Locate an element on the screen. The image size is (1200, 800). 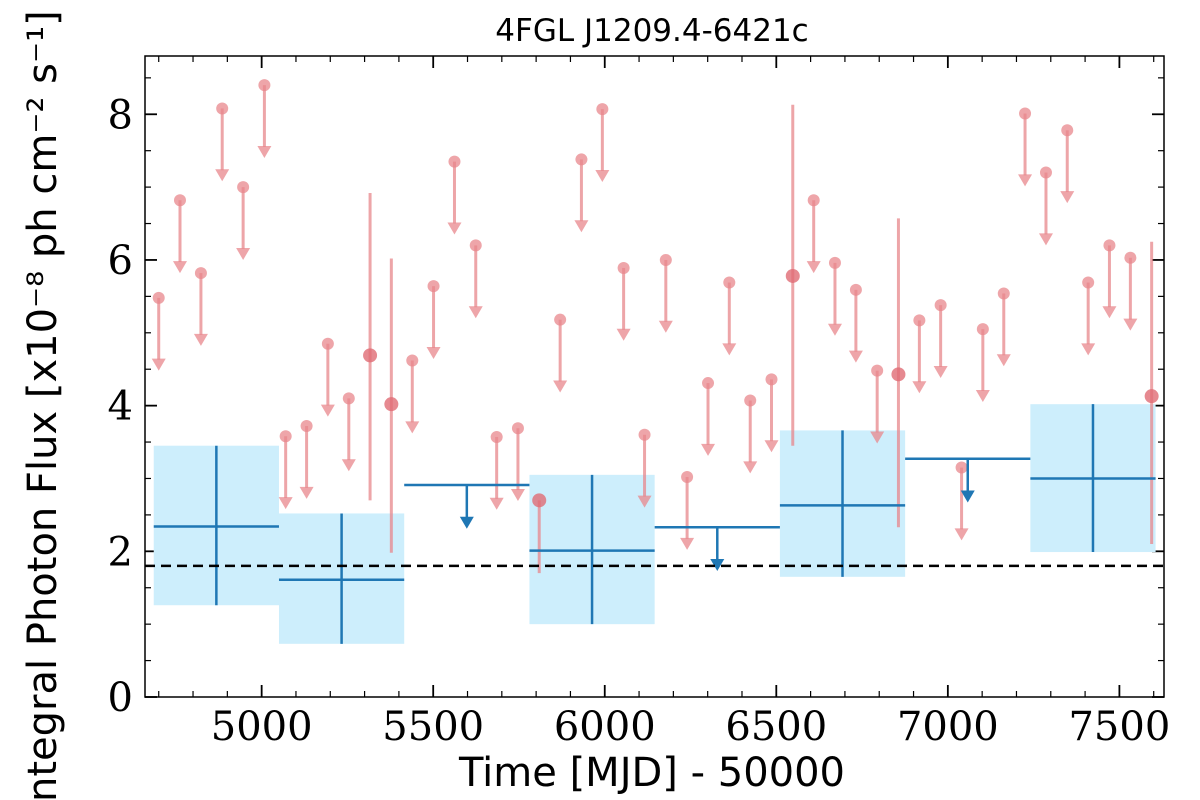
x-tick-label: 6500 is located at coordinates (776, 727).